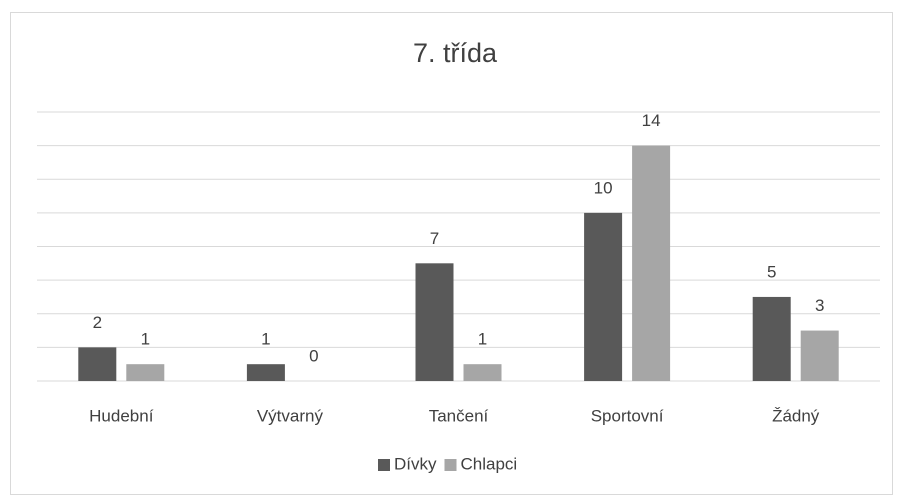 This screenshot has height=496, width=904. I want to click on legend-label: Dívky, so click(415, 463).